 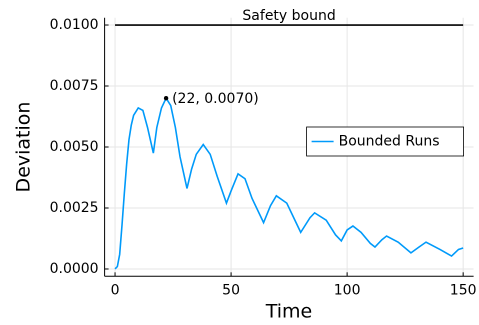 What do you see at coordinates (74, 86) in the screenshot?
I see `y-tick-label: 0.0075` at bounding box center [74, 86].